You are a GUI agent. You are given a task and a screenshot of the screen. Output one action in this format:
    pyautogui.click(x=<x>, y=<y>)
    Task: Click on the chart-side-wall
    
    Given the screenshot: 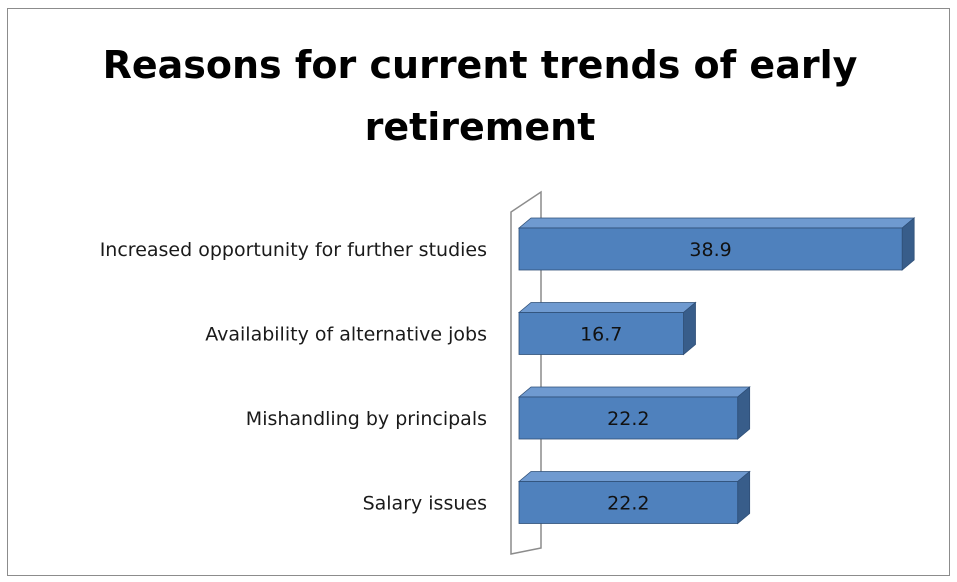 What is the action you would take?
    pyautogui.click(x=526, y=372)
    